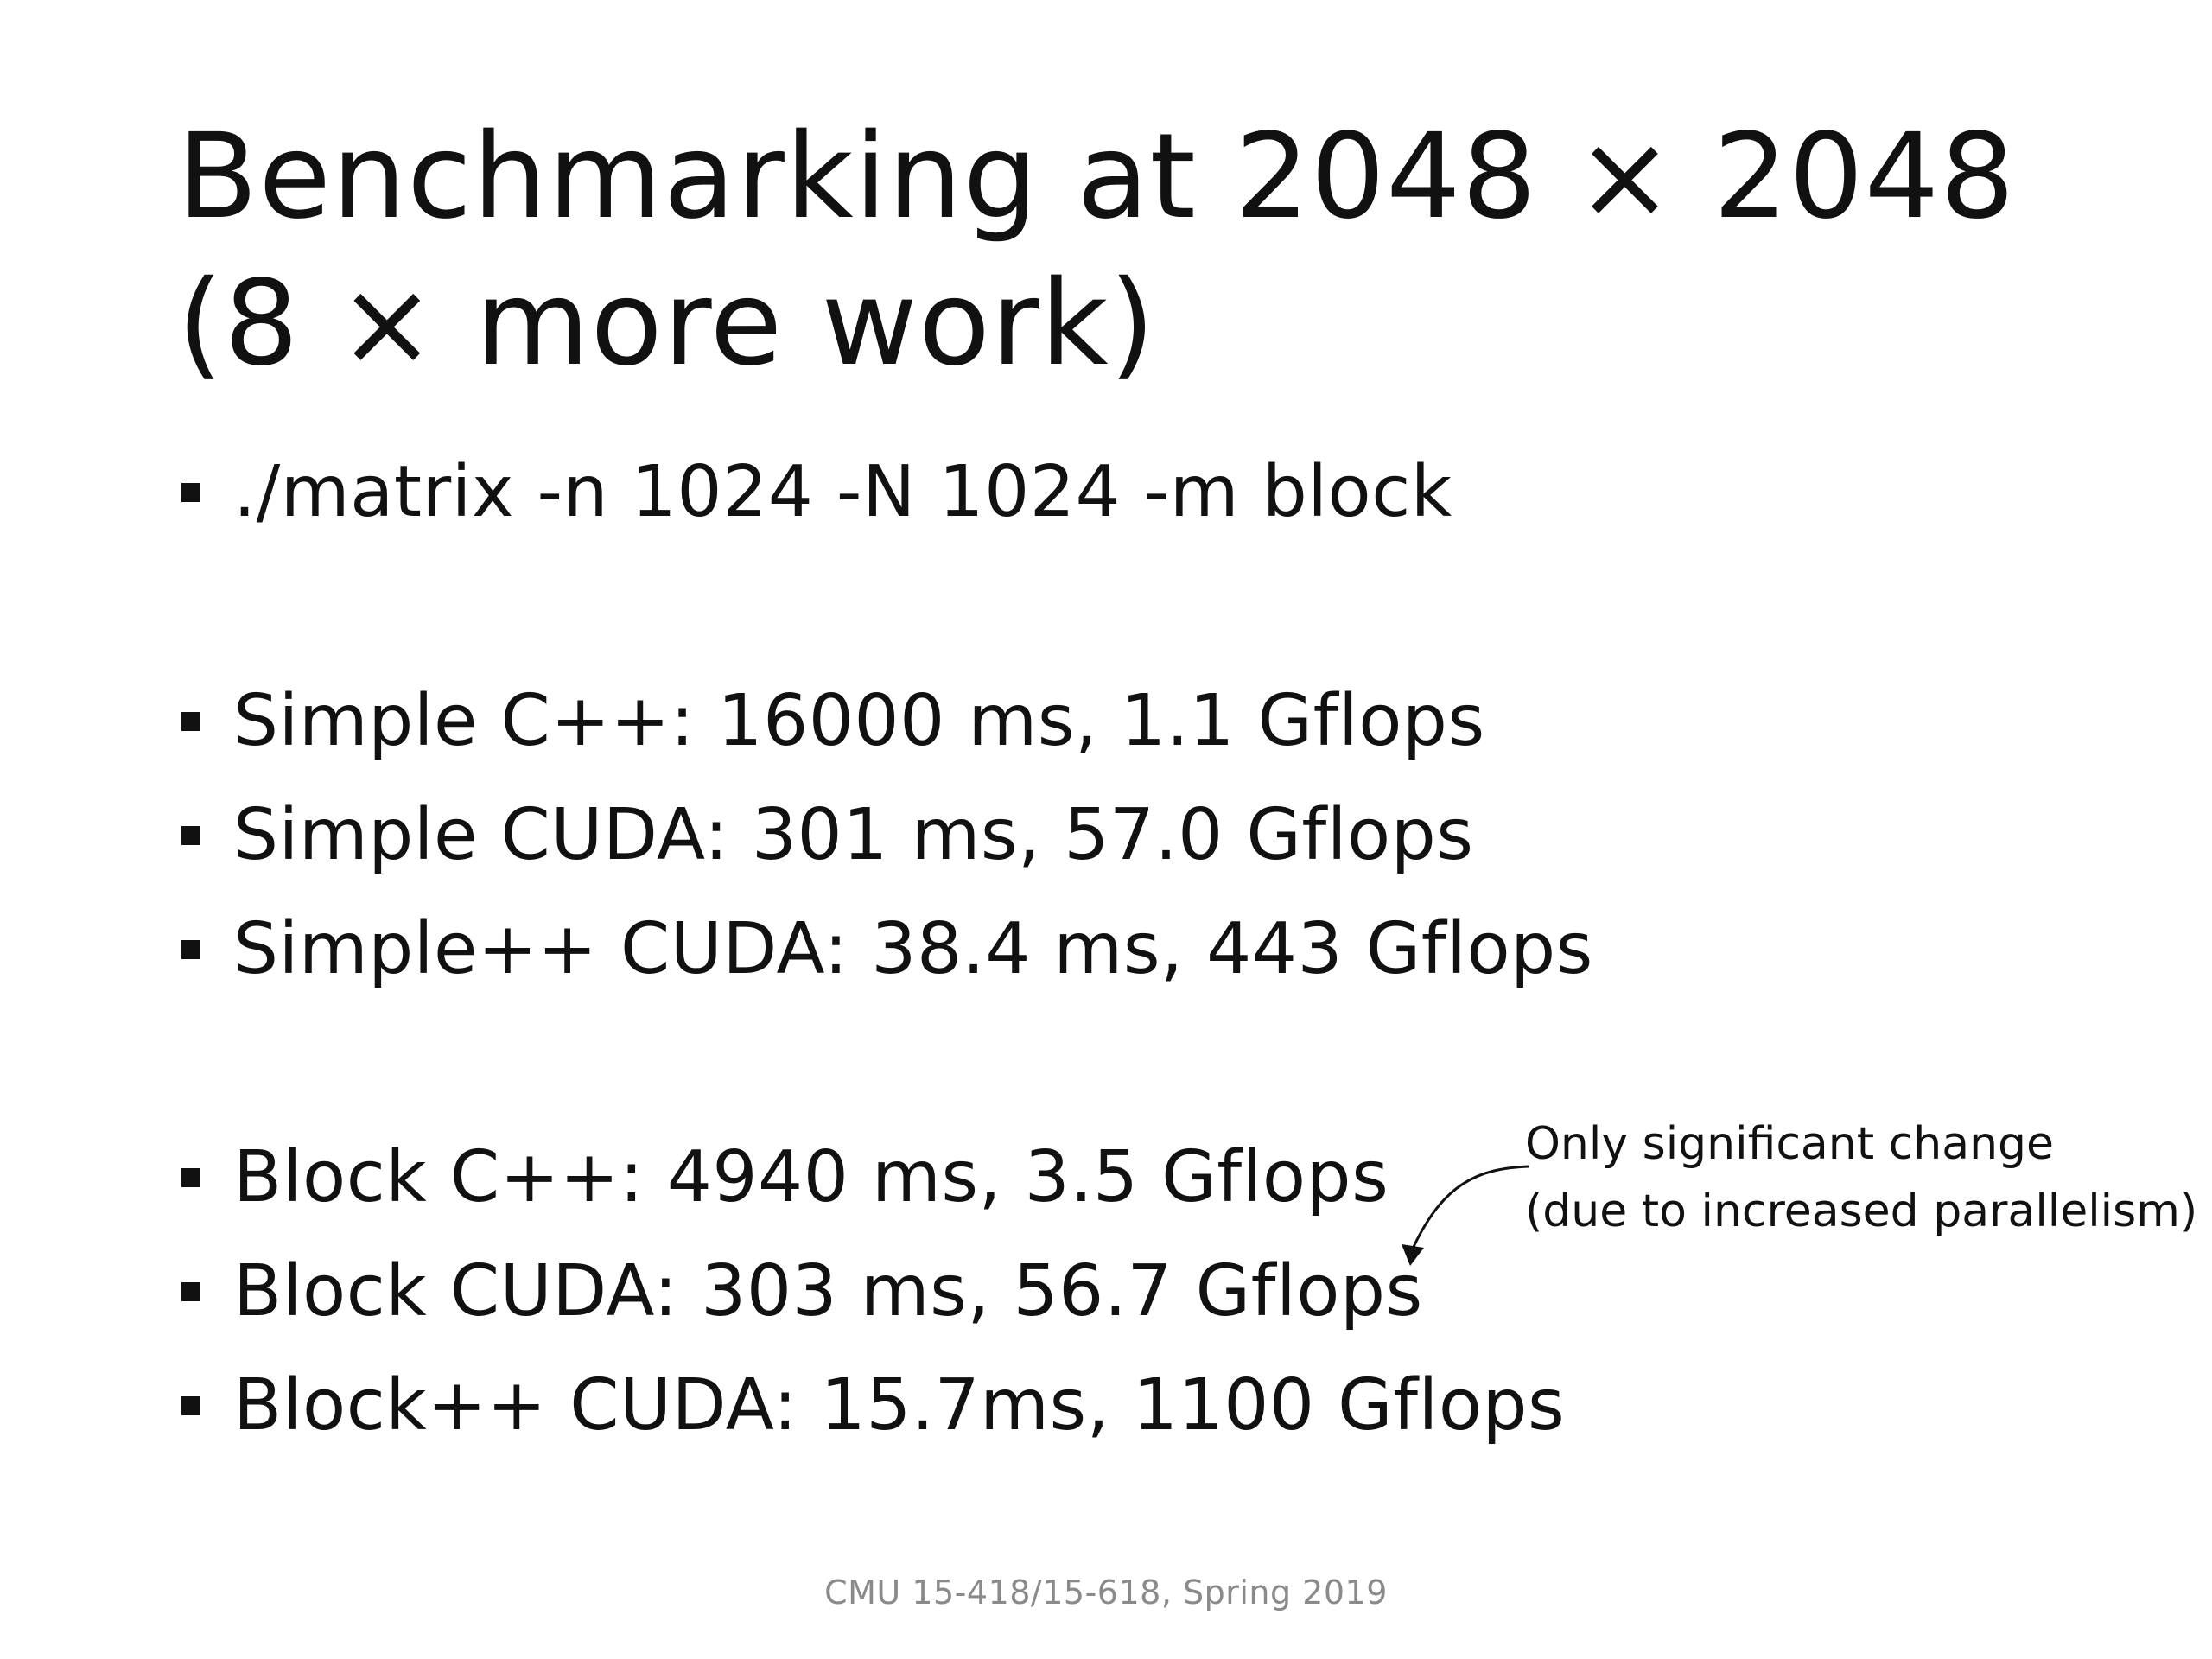  What do you see at coordinates (1862, 1211) in the screenshot?
I see `annotation-line-2: (due to increased parallelism)` at bounding box center [1862, 1211].